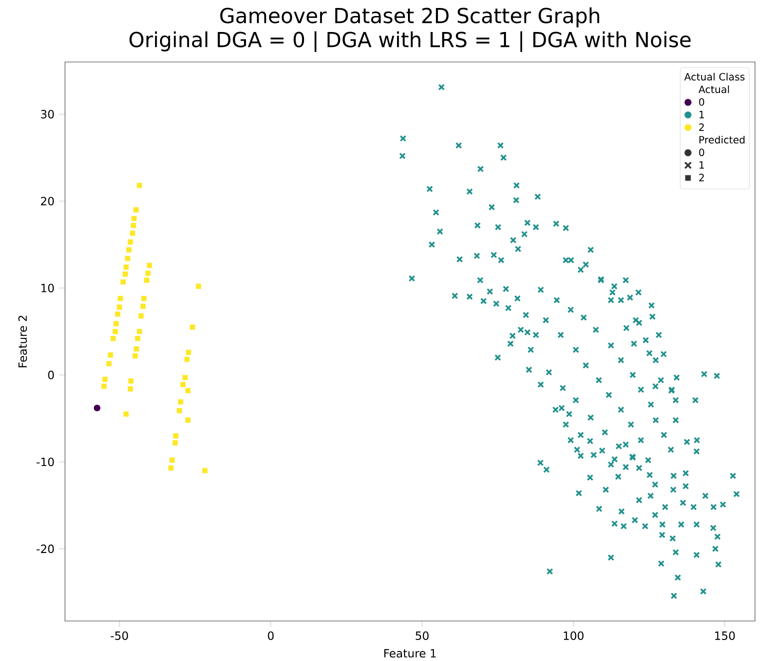 This screenshot has height=661, width=761. What do you see at coordinates (721, 140) in the screenshot?
I see `annotation: Predicted` at bounding box center [721, 140].